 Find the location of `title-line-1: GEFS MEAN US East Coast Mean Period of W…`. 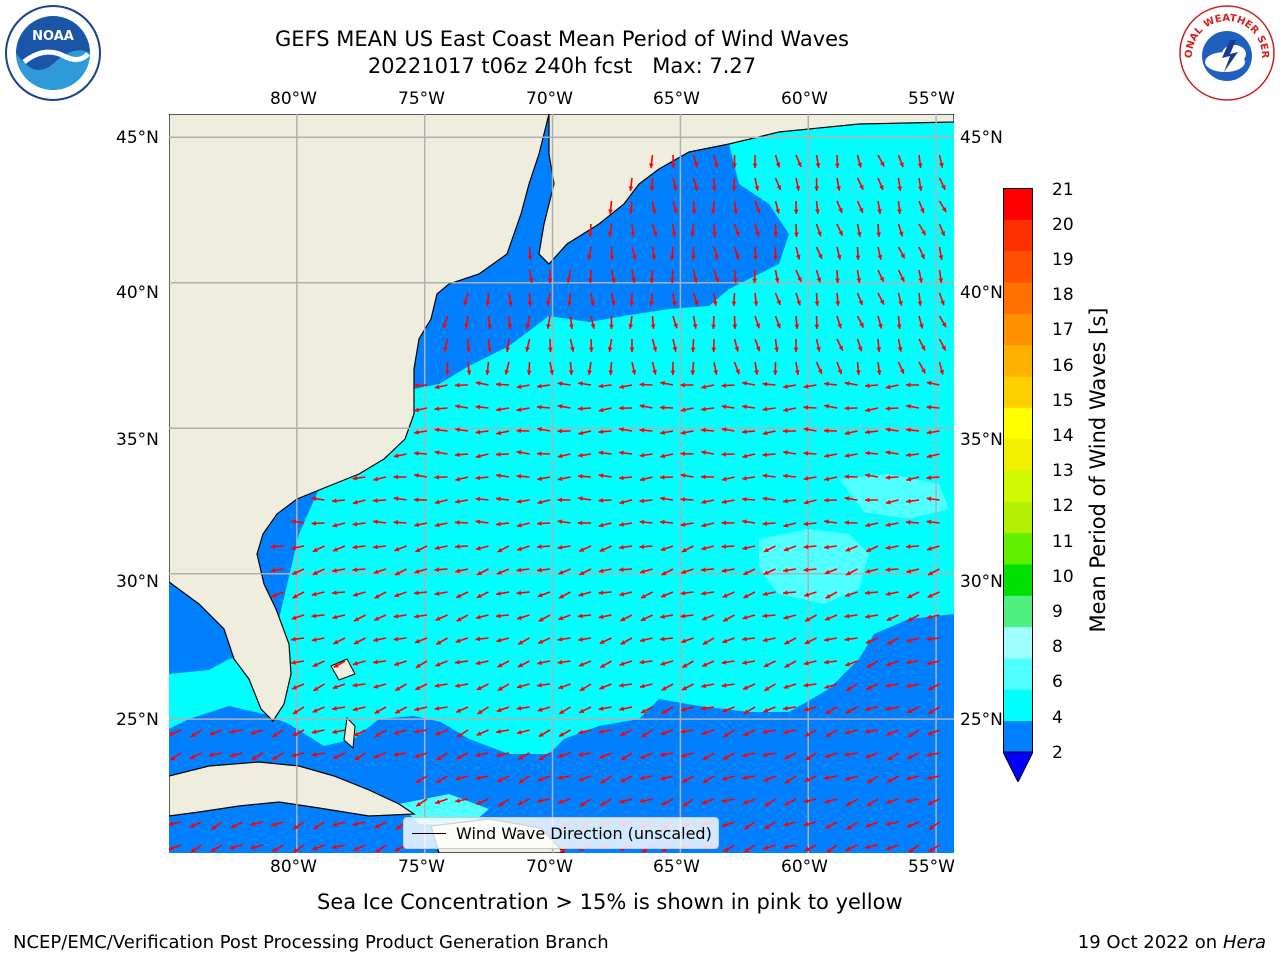

title-line-1: GEFS MEAN US East Coast Mean Period of W… is located at coordinates (562, 39).